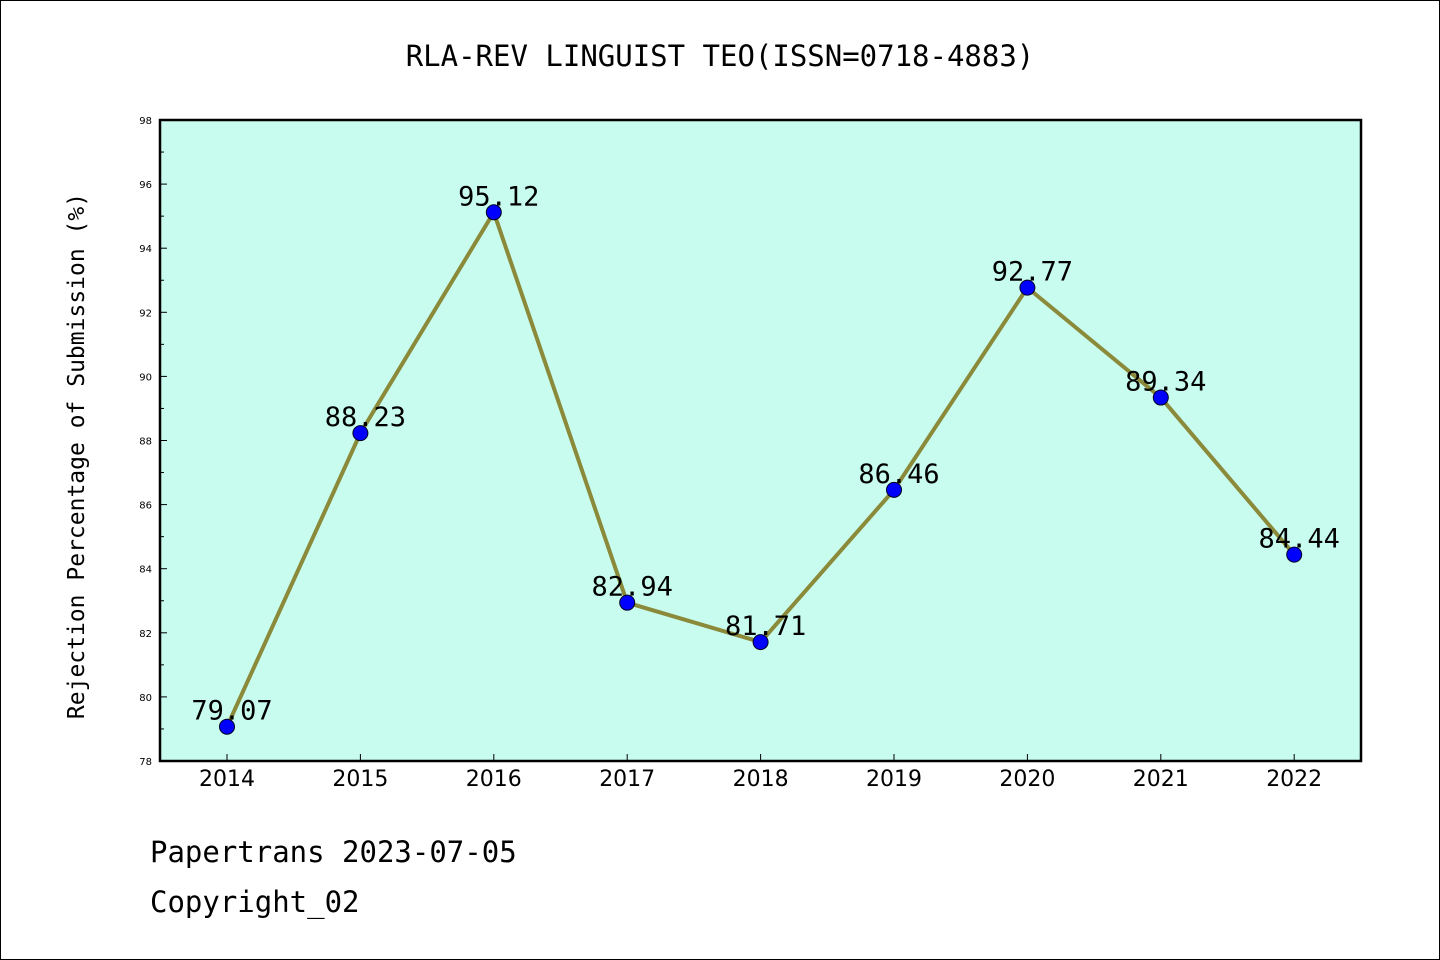 This screenshot has width=1440, height=960. I want to click on data-label: 86.46, so click(898, 474).